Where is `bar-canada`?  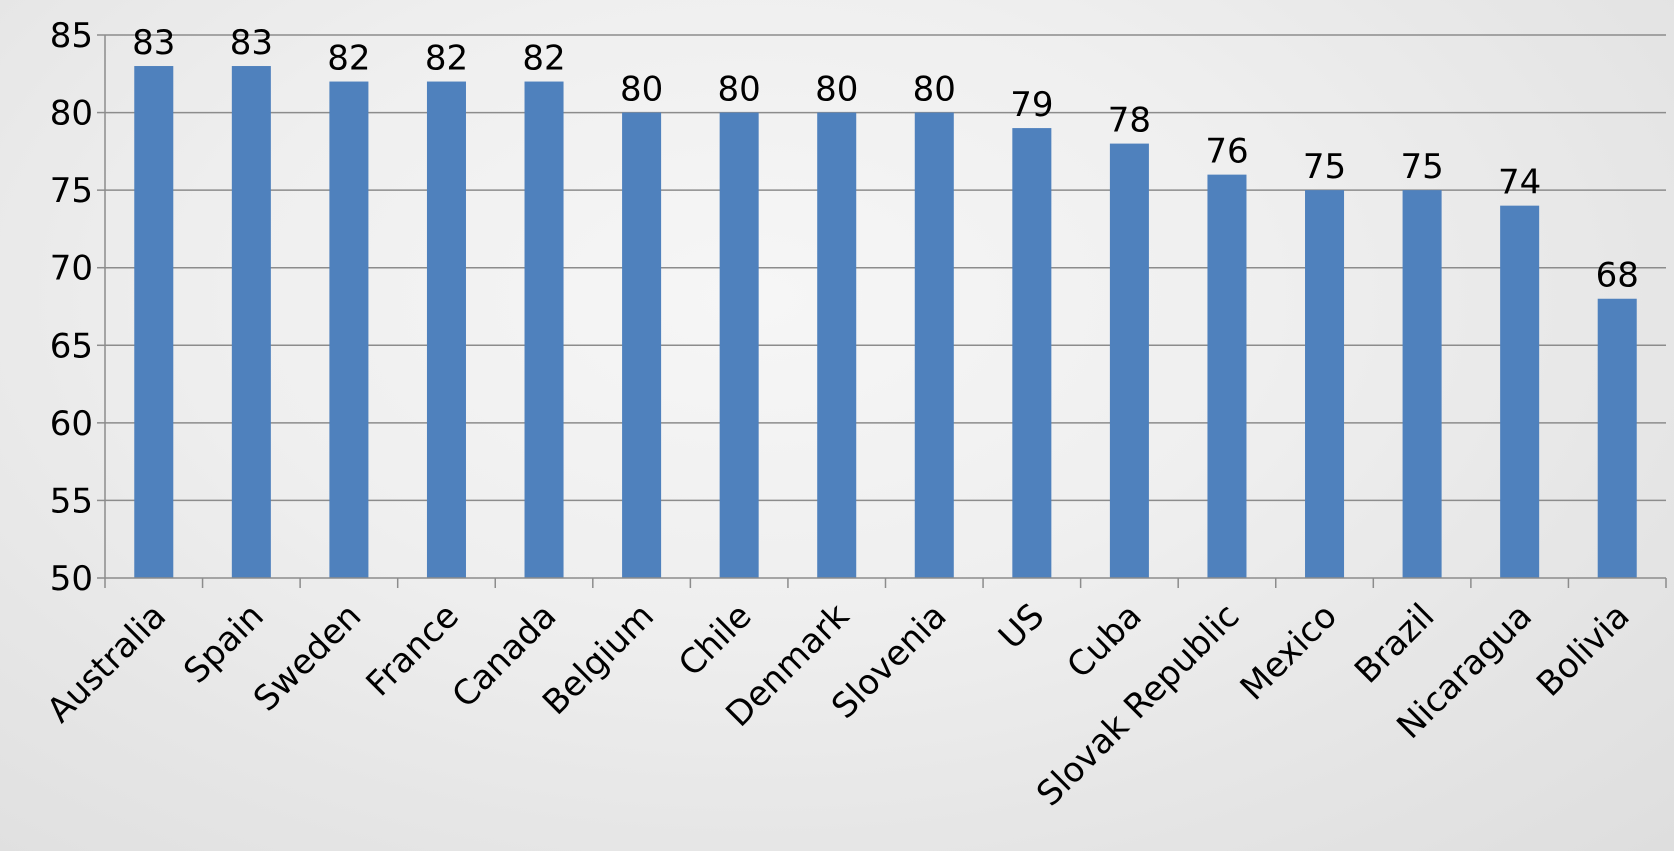
bar-canada is located at coordinates (544, 330).